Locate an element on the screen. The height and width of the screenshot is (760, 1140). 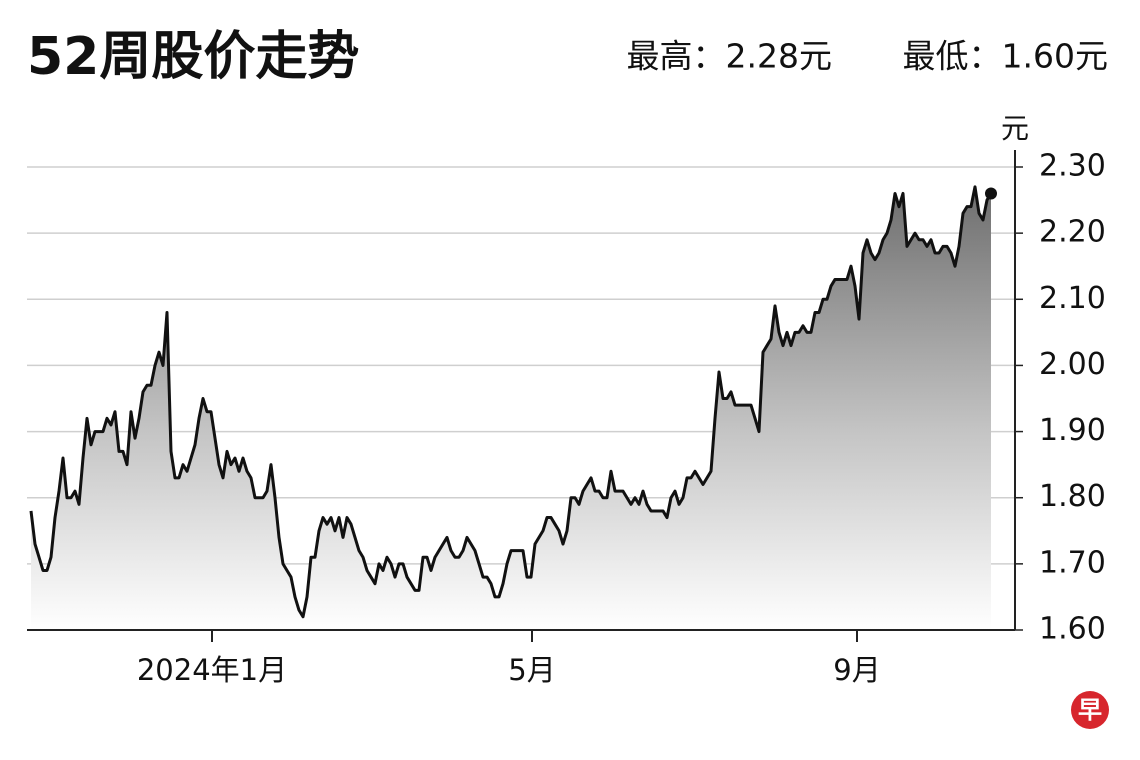
y-tick-label: 2.30 is located at coordinates (1072, 166).